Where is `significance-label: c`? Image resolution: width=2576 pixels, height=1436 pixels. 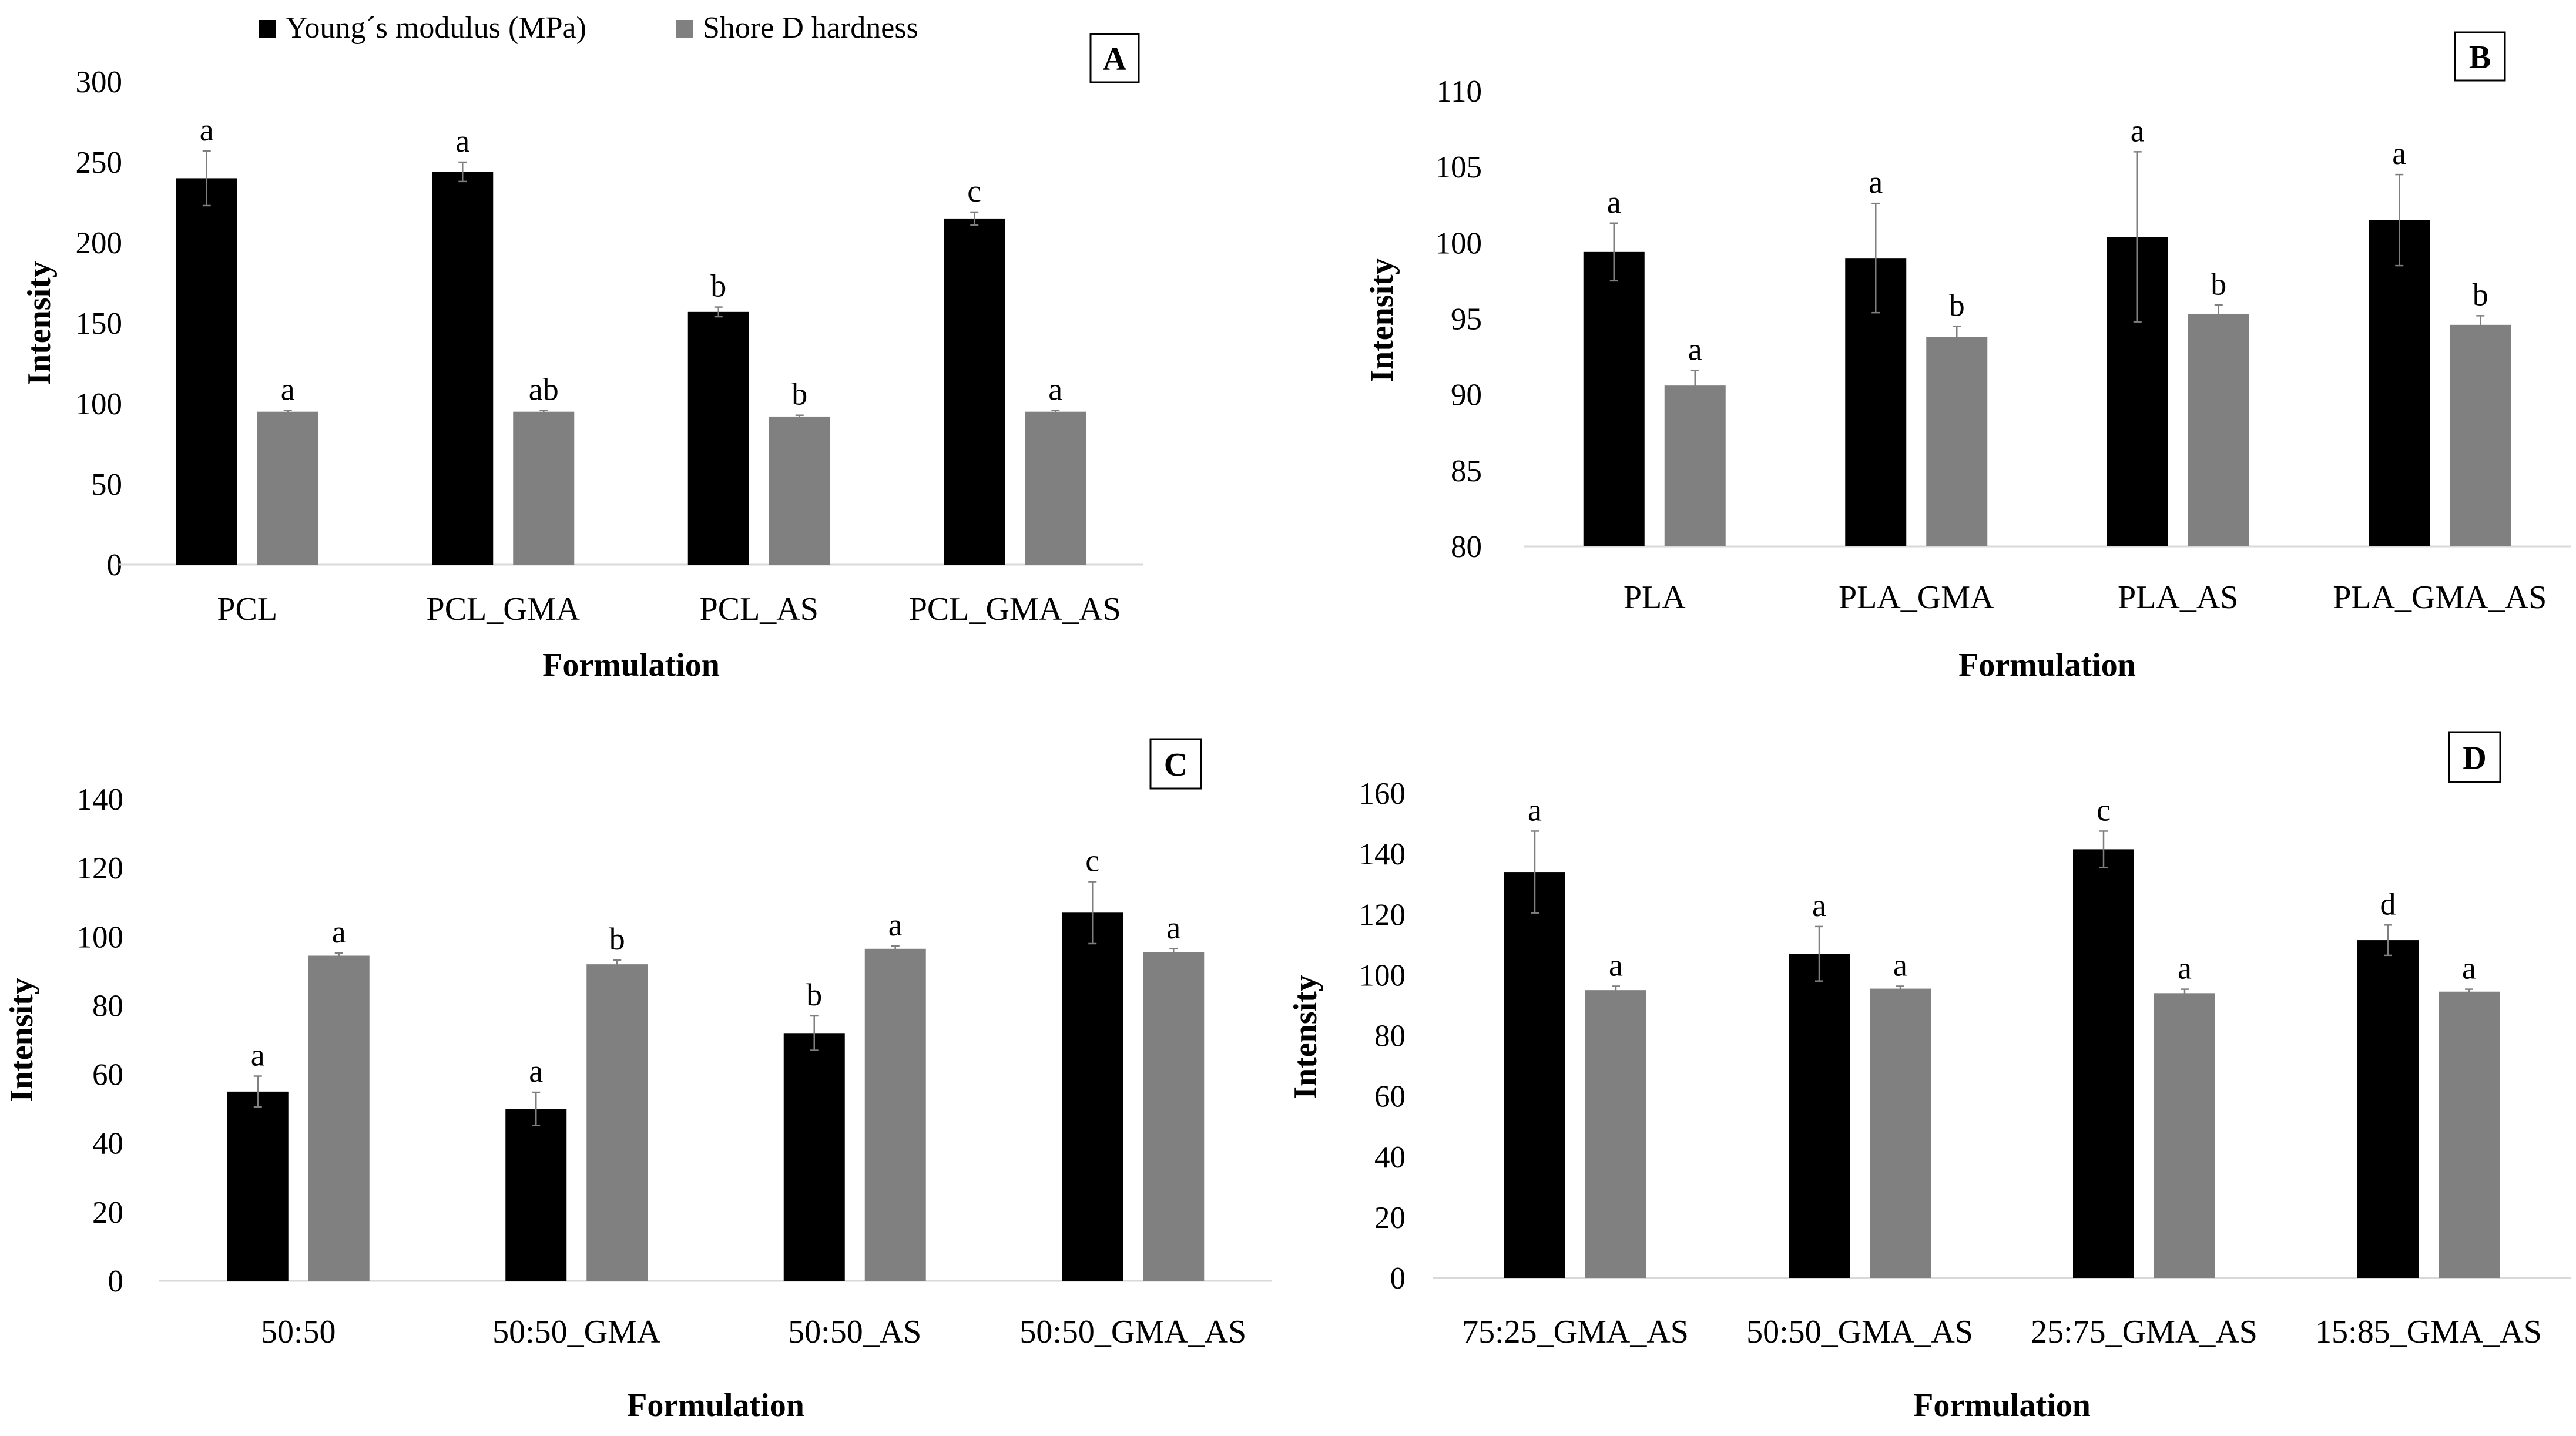 significance-label: c is located at coordinates (974, 191).